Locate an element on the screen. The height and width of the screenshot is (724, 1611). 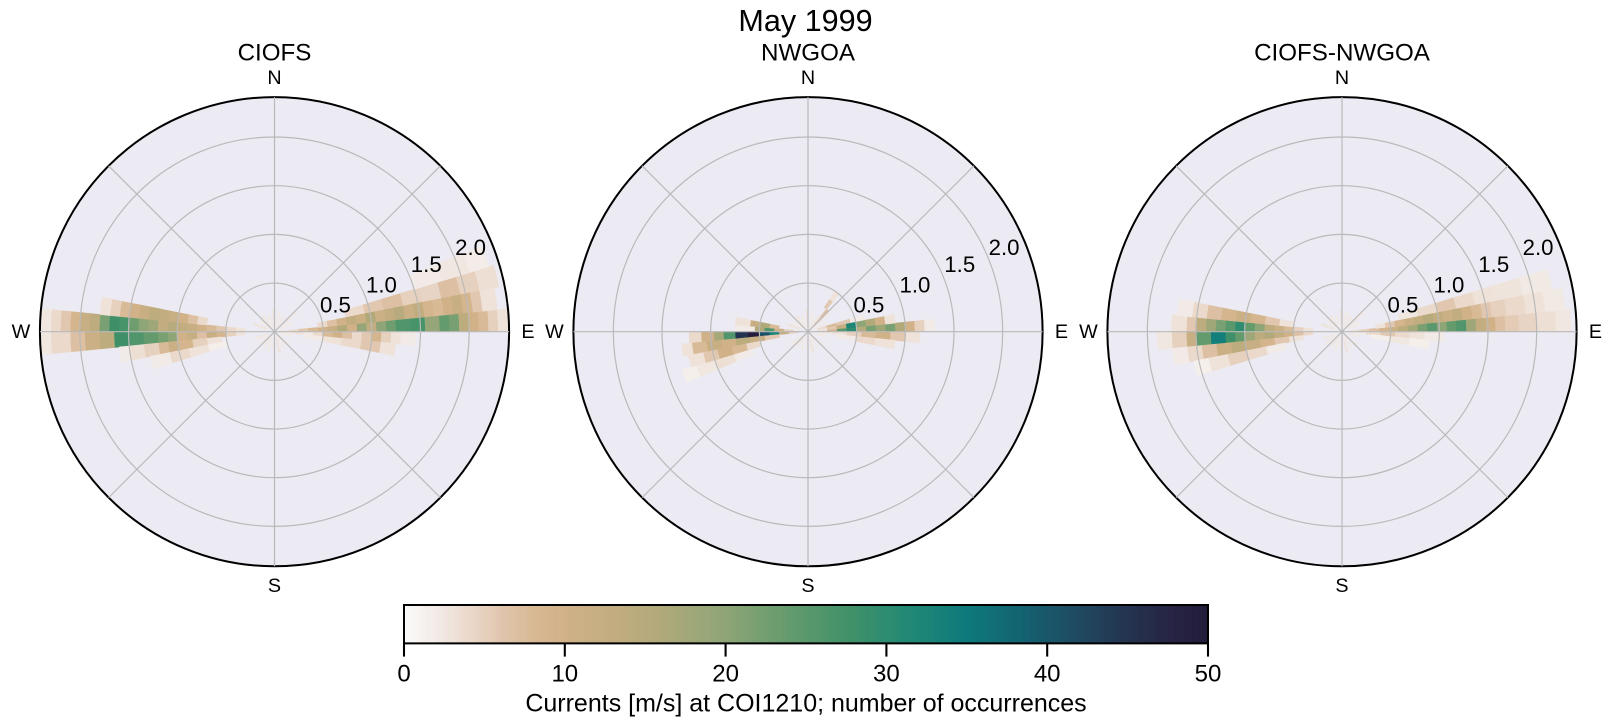
svg-text: 20 is located at coordinates (725, 674).